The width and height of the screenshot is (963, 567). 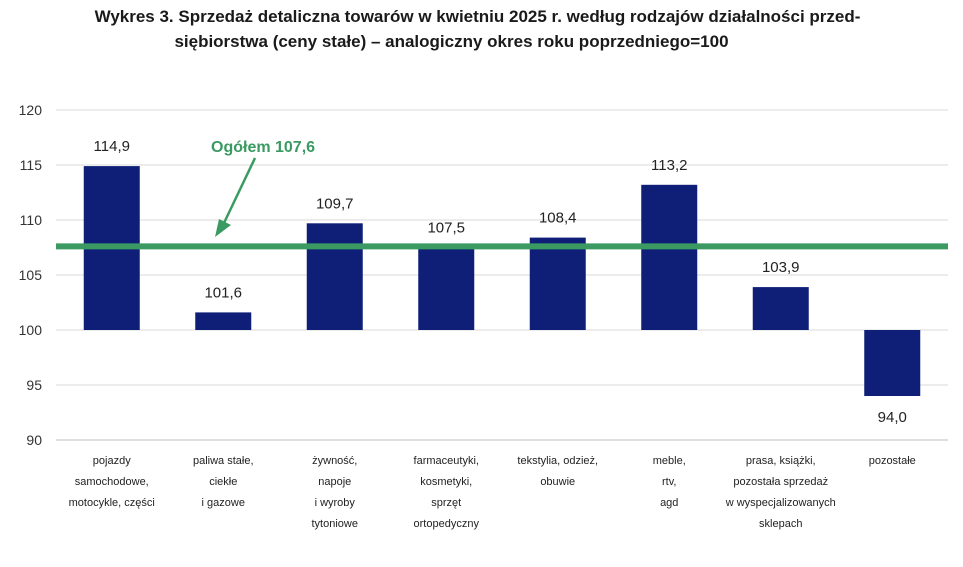 I want to click on bar-value-label: 114,9, so click(x=112, y=146).